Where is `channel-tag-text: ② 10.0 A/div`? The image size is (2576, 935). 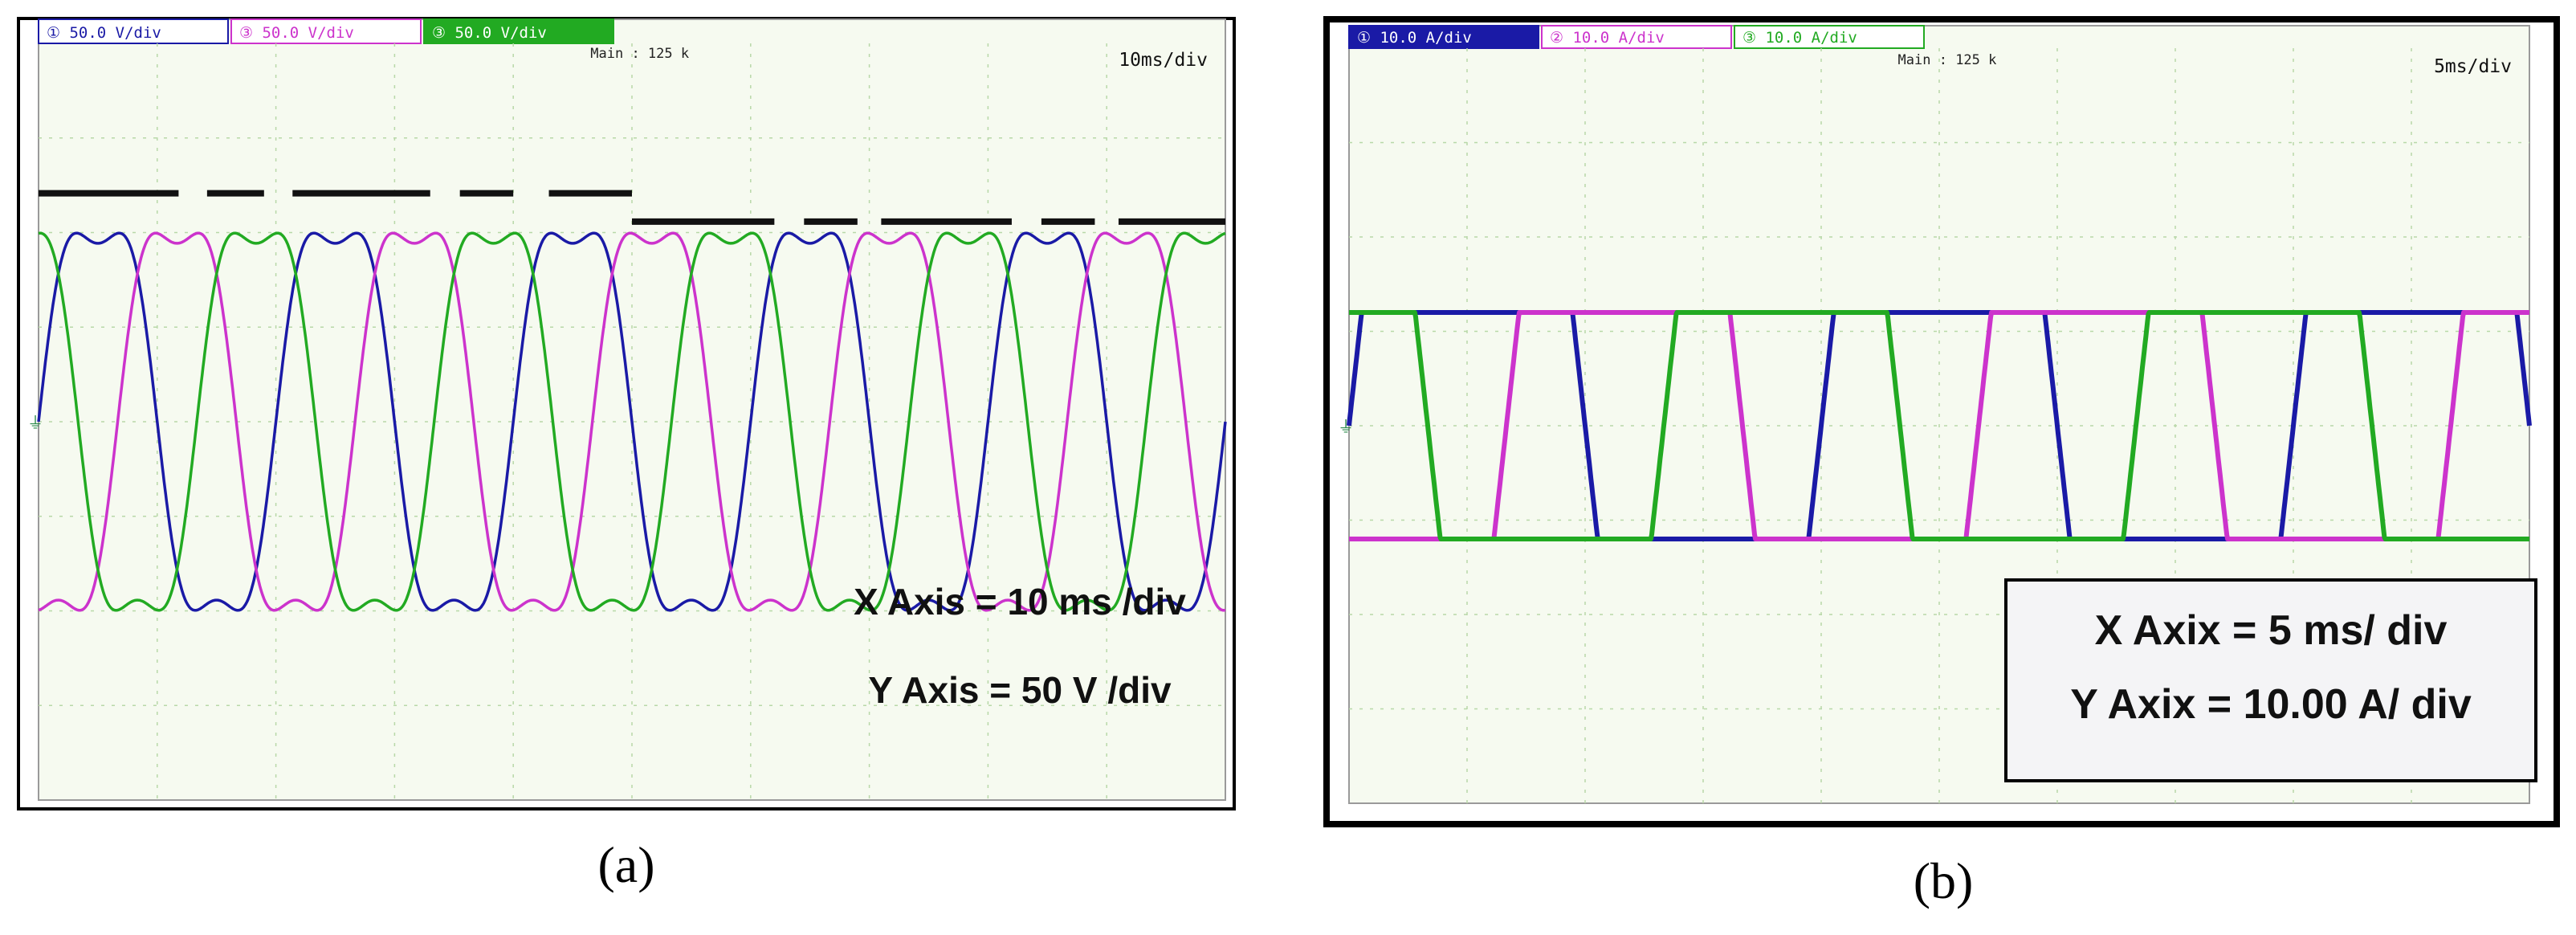 channel-tag-text: ② 10.0 A/div is located at coordinates (1607, 38).